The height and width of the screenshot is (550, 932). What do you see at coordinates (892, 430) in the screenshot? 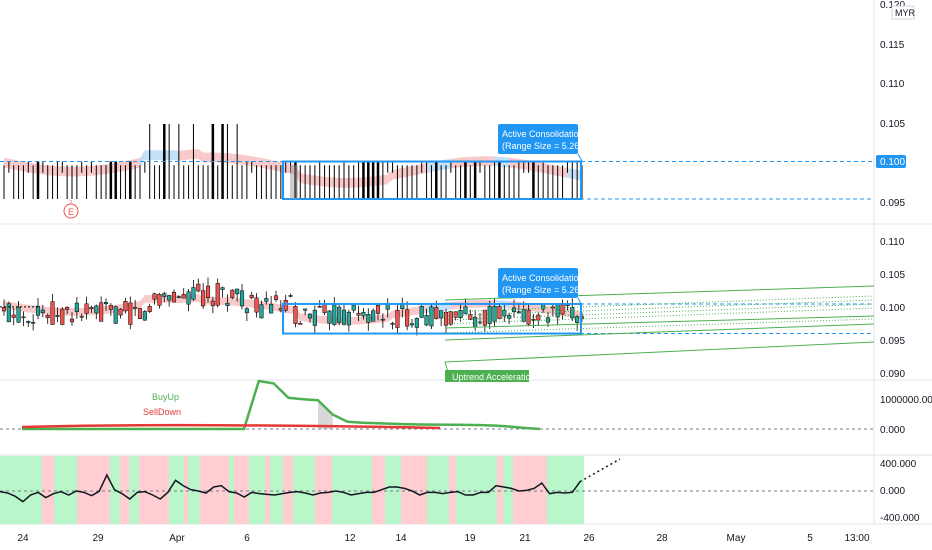
I see `tick-label: 0.000` at bounding box center [892, 430].